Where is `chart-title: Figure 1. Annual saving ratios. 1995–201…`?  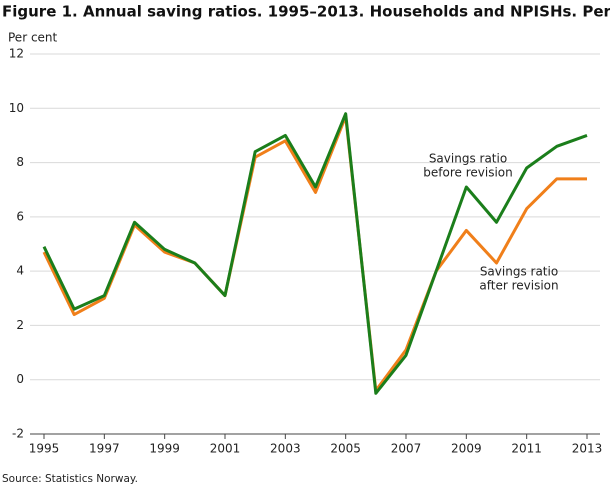
chart-title: Figure 1. Annual saving ratios. 1995–201… is located at coordinates (306, 12).